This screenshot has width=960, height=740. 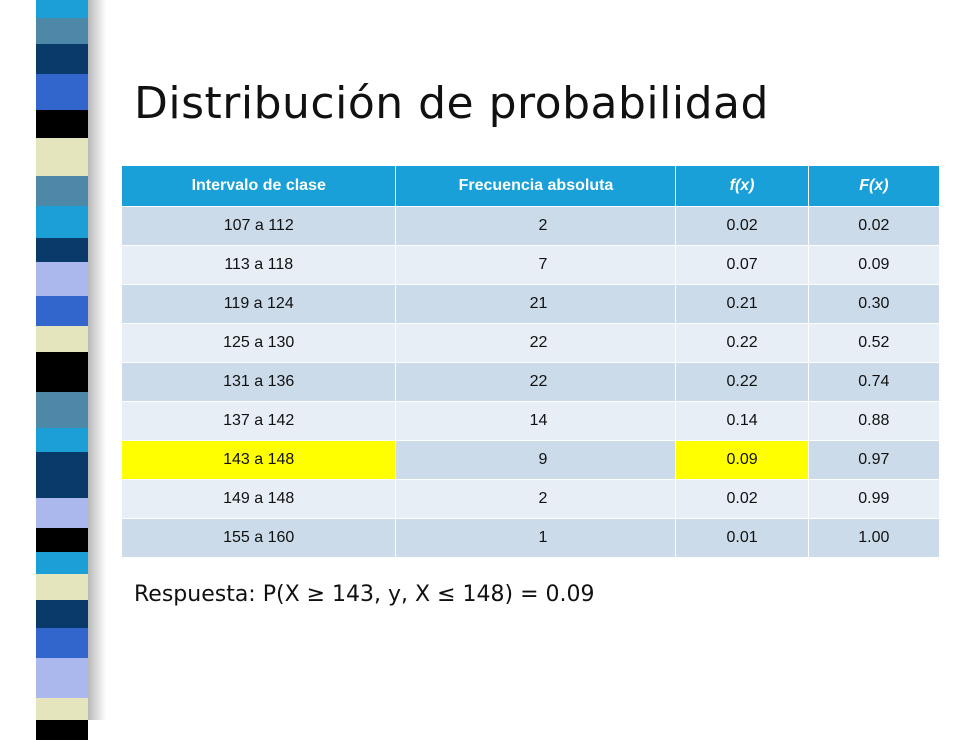 I want to click on table-row: 155 a 160 1 0.01 1.00, so click(x=531, y=537).